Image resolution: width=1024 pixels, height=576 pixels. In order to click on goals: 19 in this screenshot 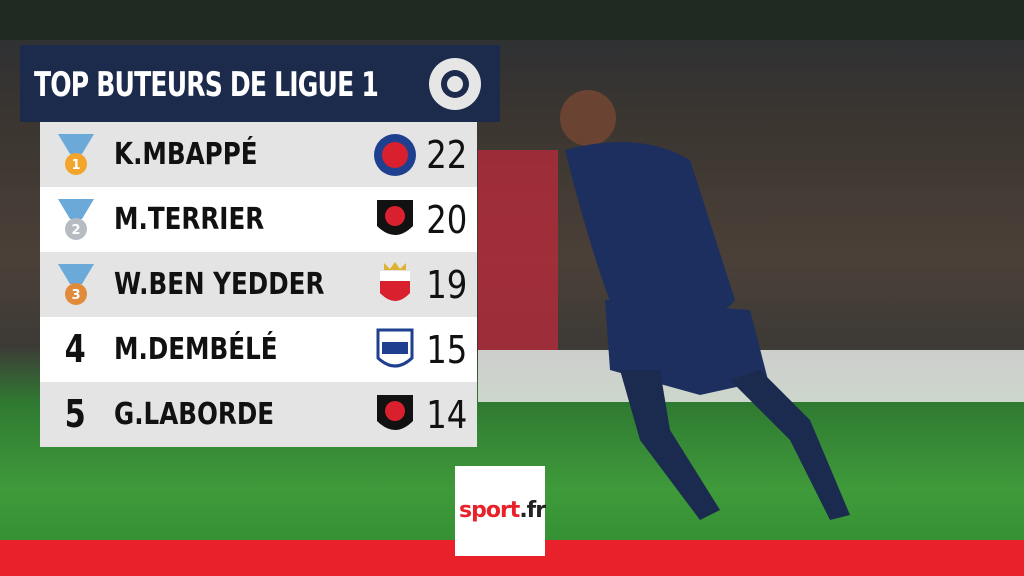, I will do `click(446, 285)`.